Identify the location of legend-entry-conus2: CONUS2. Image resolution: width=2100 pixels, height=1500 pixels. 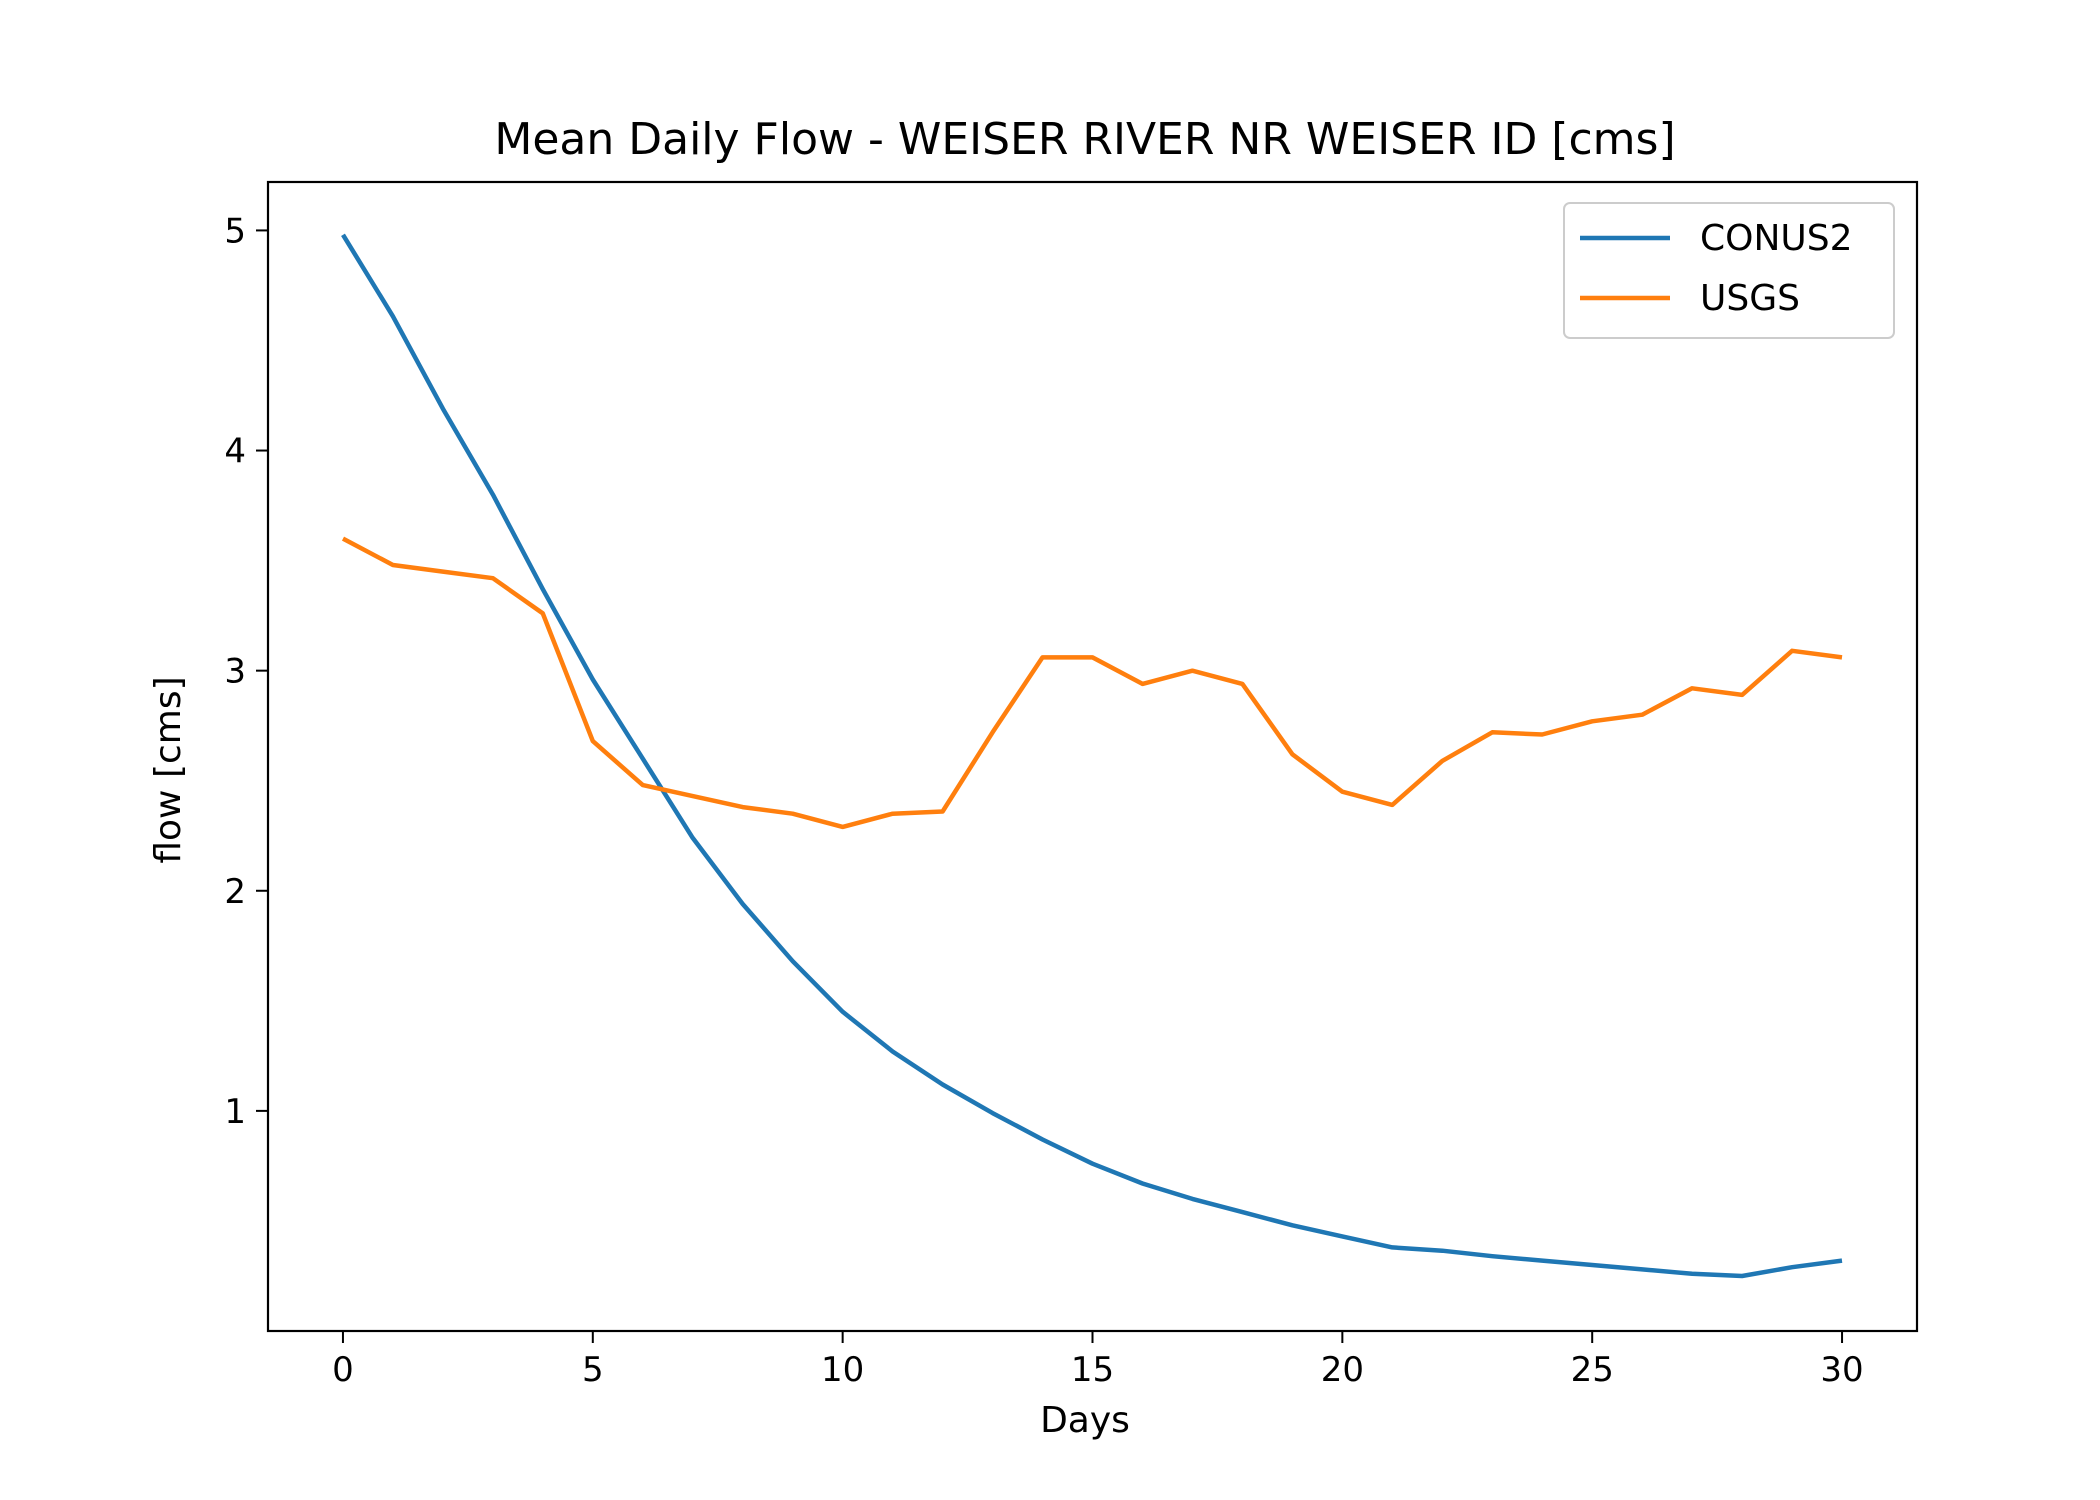
(1776, 238).